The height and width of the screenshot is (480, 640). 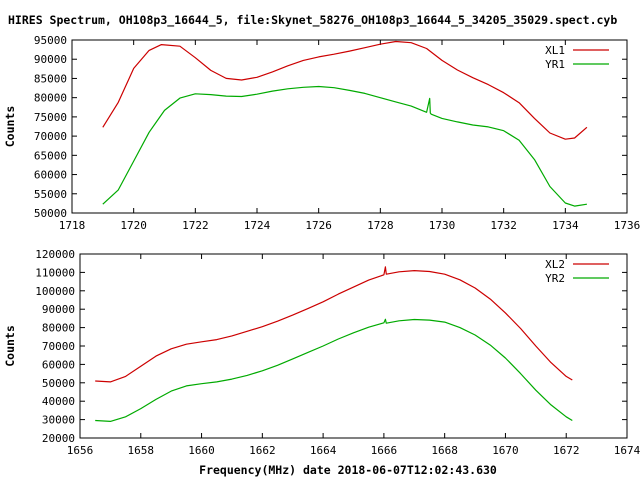 What do you see at coordinates (55, 254) in the screenshot?
I see `y-tick-label: 120000` at bounding box center [55, 254].